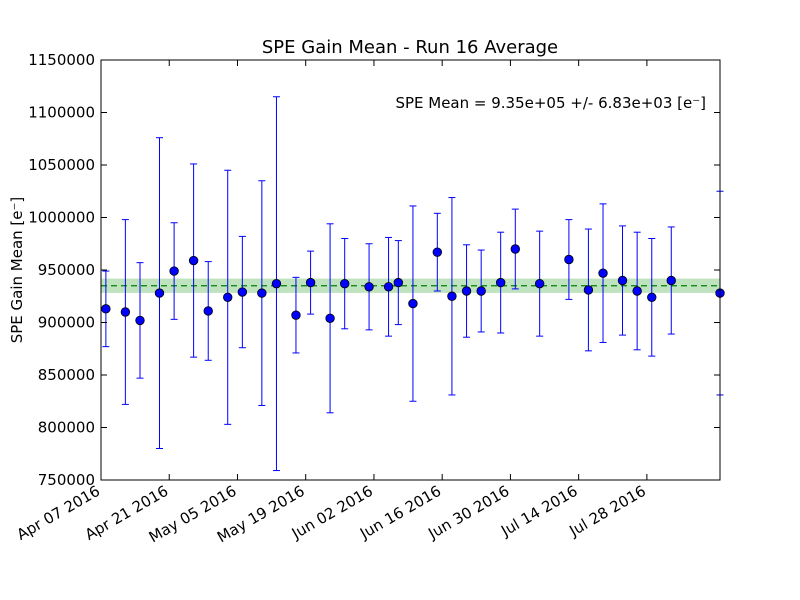 Image resolution: width=800 pixels, height=600 pixels. I want to click on mean-uncertainty-band, so click(410, 285).